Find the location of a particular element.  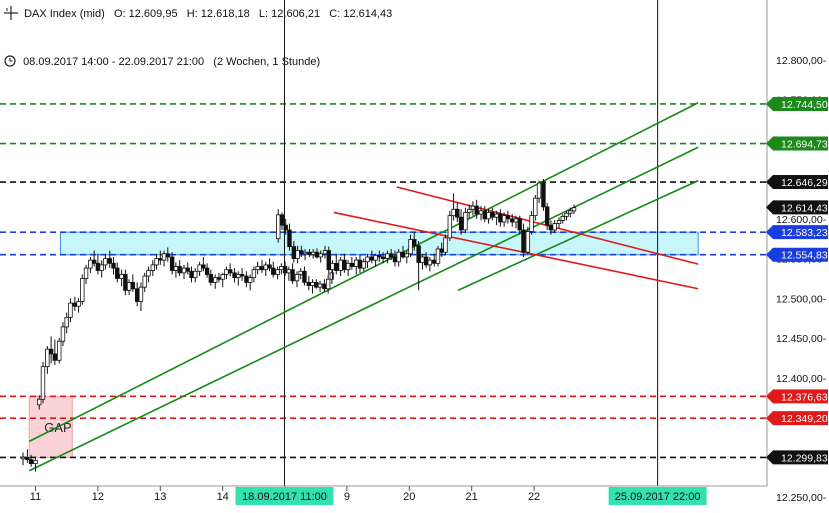

level-badge-label: 12.554,83 is located at coordinates (804, 256).